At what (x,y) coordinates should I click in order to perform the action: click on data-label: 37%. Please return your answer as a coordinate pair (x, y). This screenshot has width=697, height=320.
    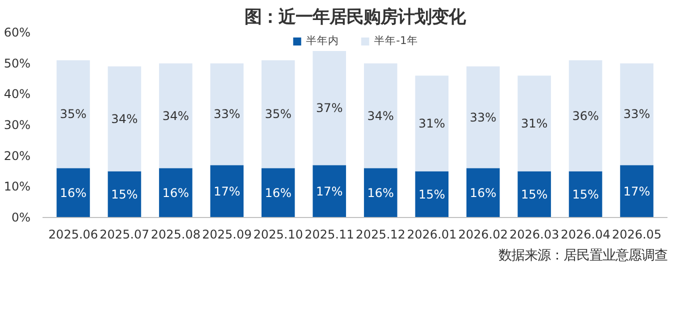
    Looking at the image, I should click on (329, 108).